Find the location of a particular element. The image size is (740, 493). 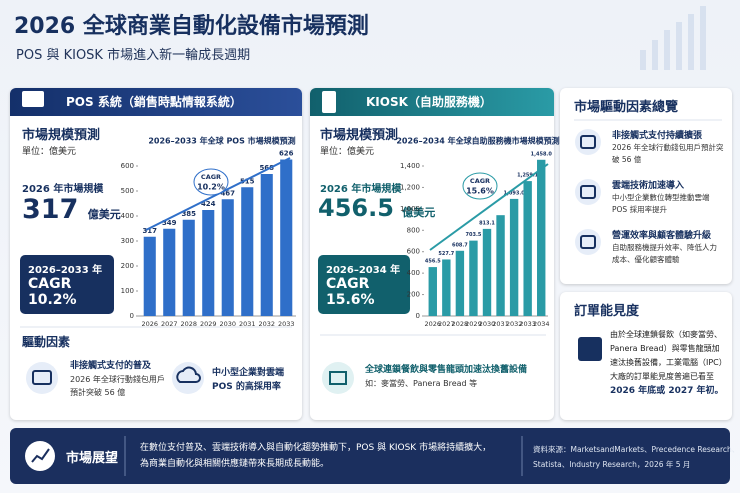

driver-desc: 如：麥當勞、Panera Bread 等 is located at coordinates (421, 383).